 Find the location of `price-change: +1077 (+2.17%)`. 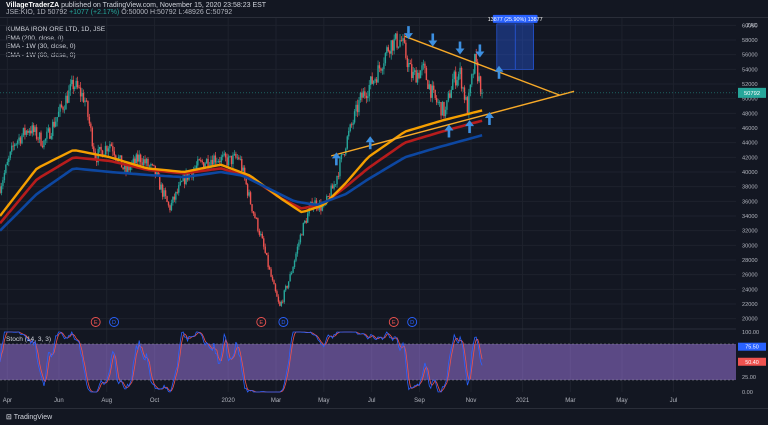

price-change: +1077 (+2.17%) is located at coordinates (94, 12).